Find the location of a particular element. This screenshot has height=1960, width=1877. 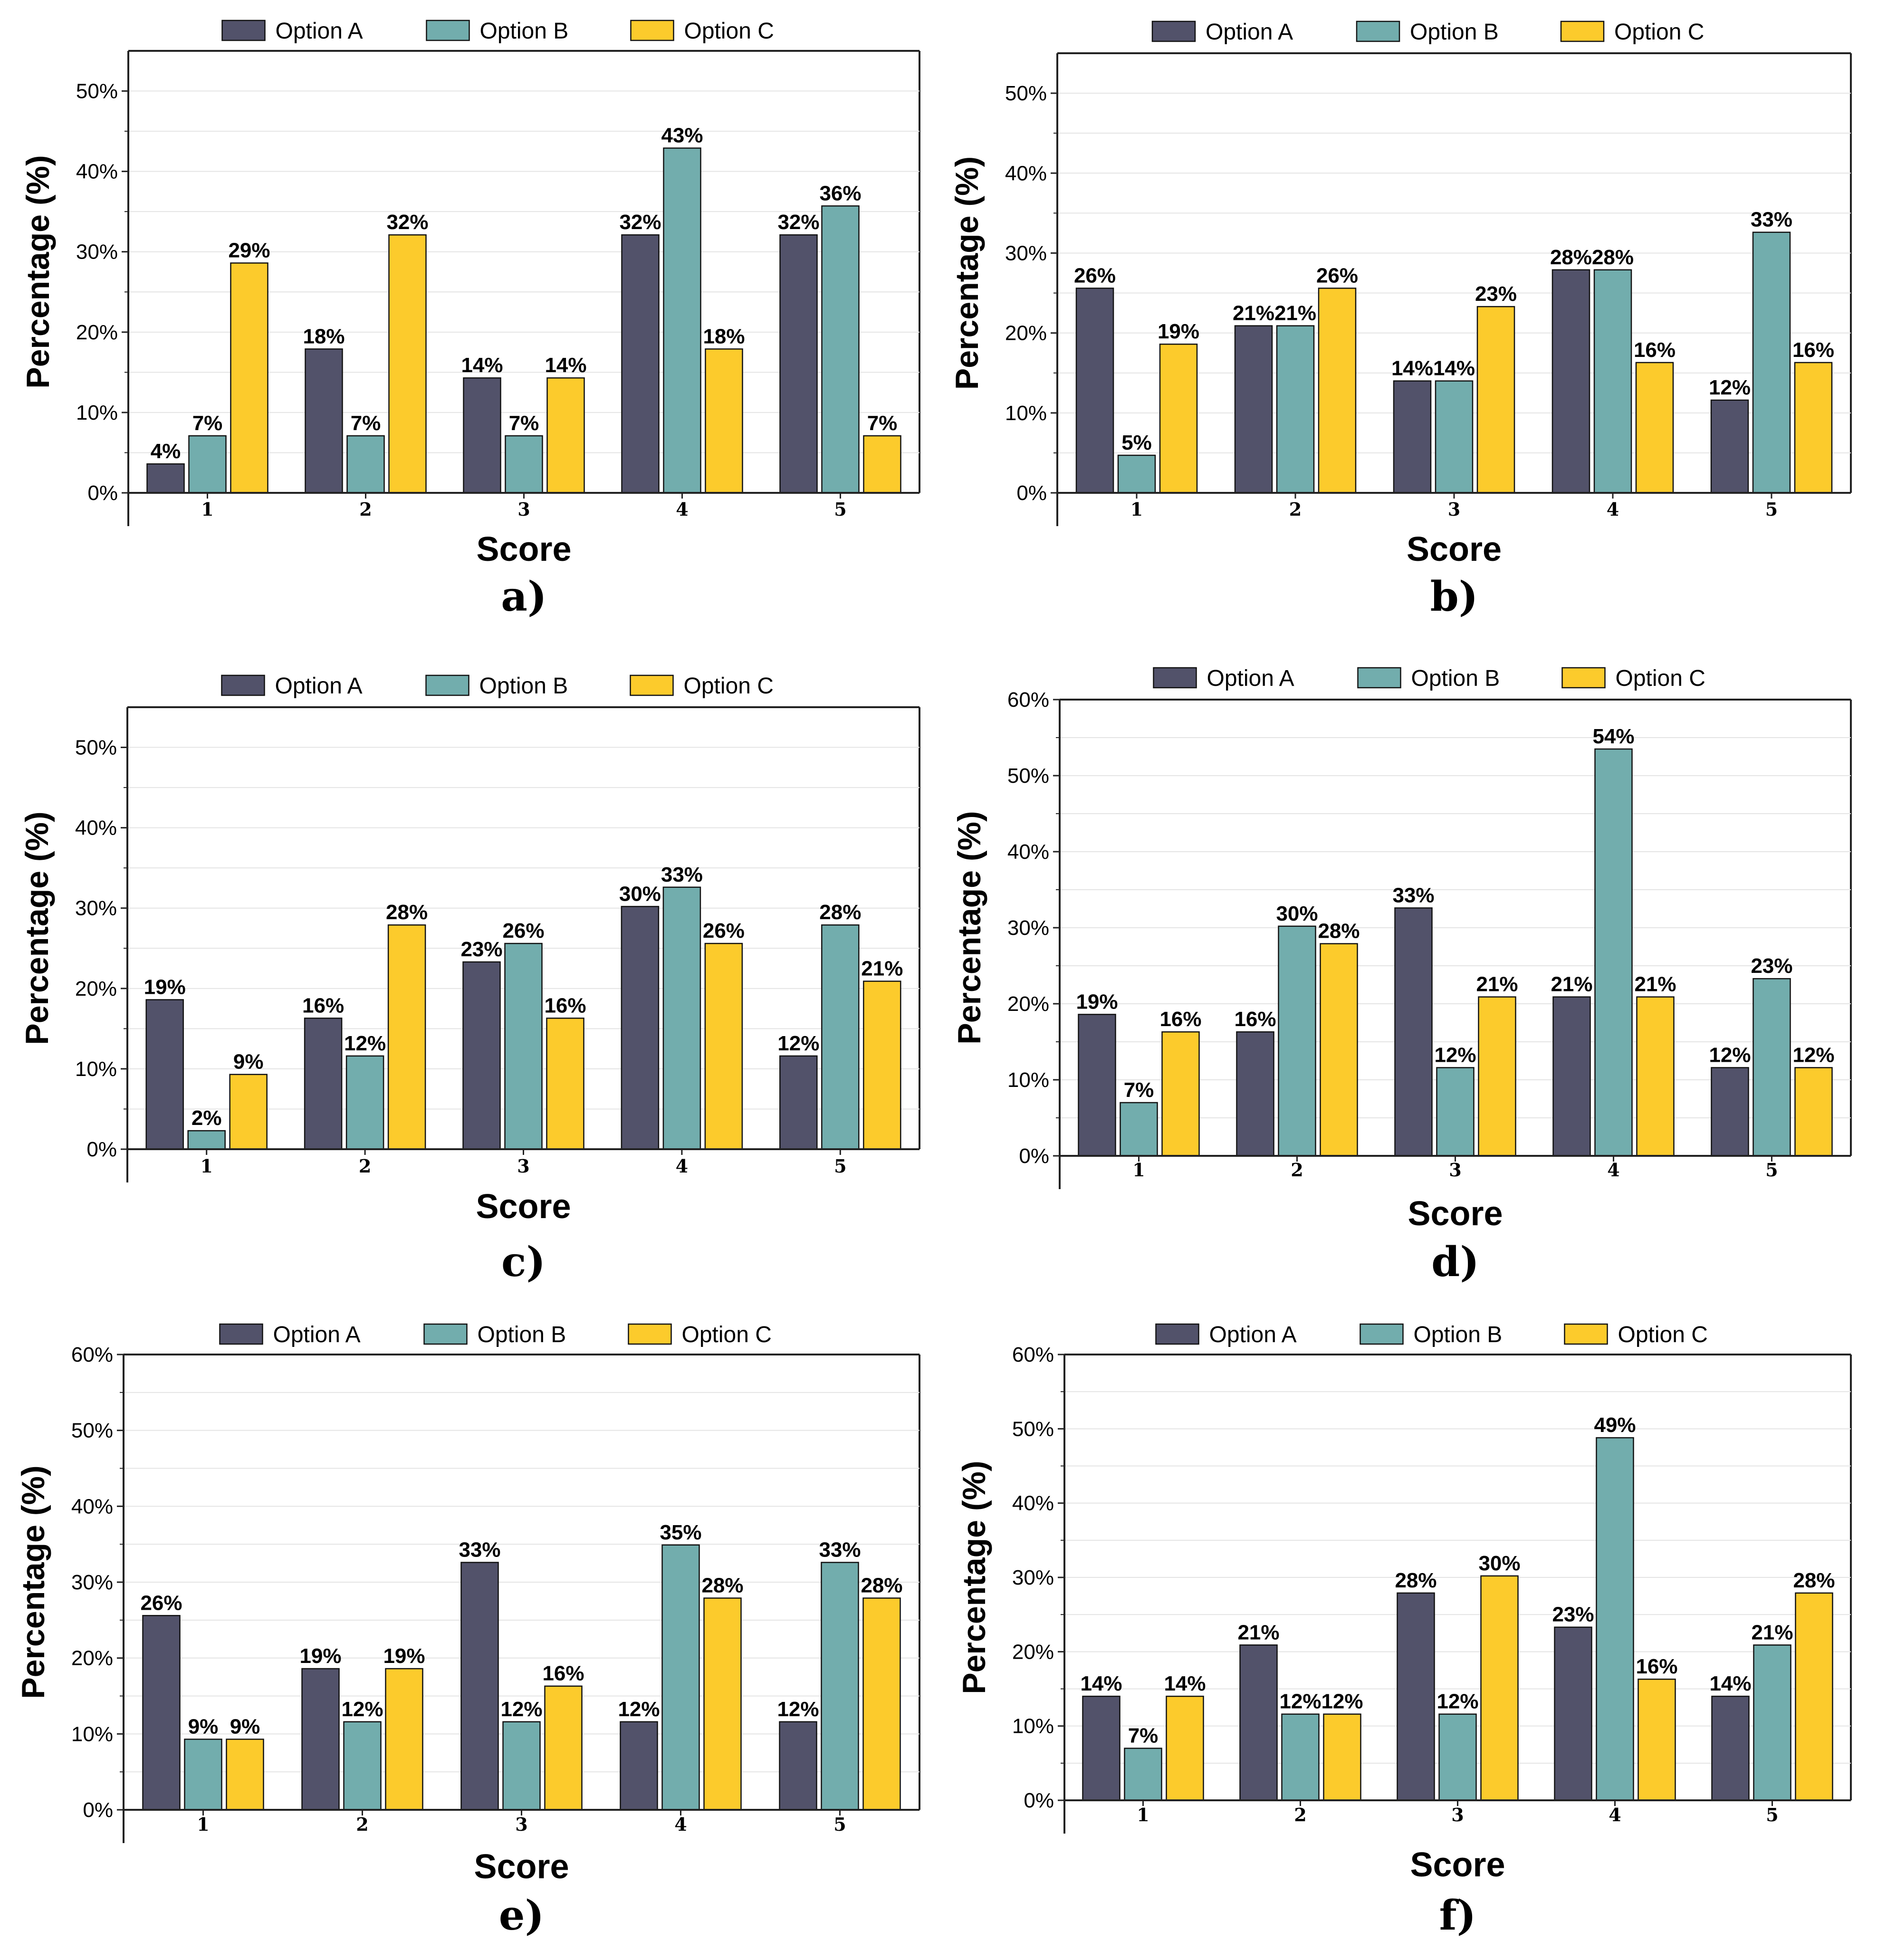

panel-label: c) is located at coordinates (523, 1262).